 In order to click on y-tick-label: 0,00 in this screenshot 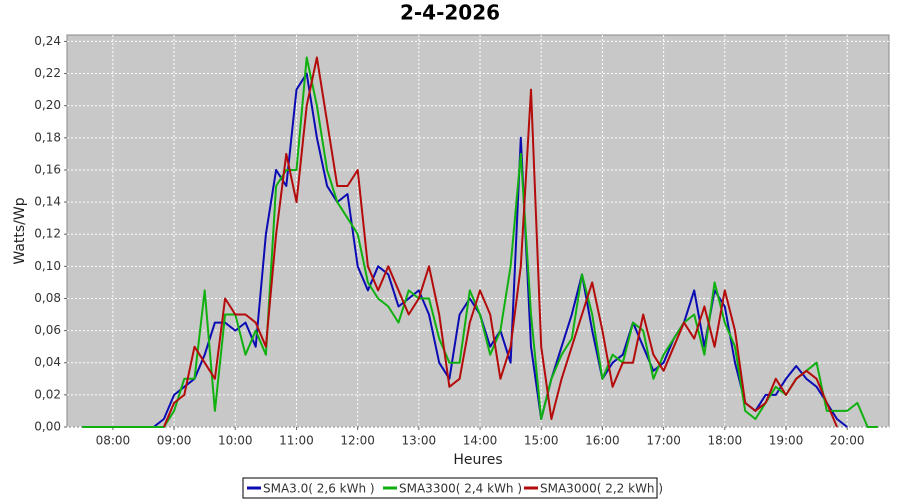, I will do `click(47, 427)`.